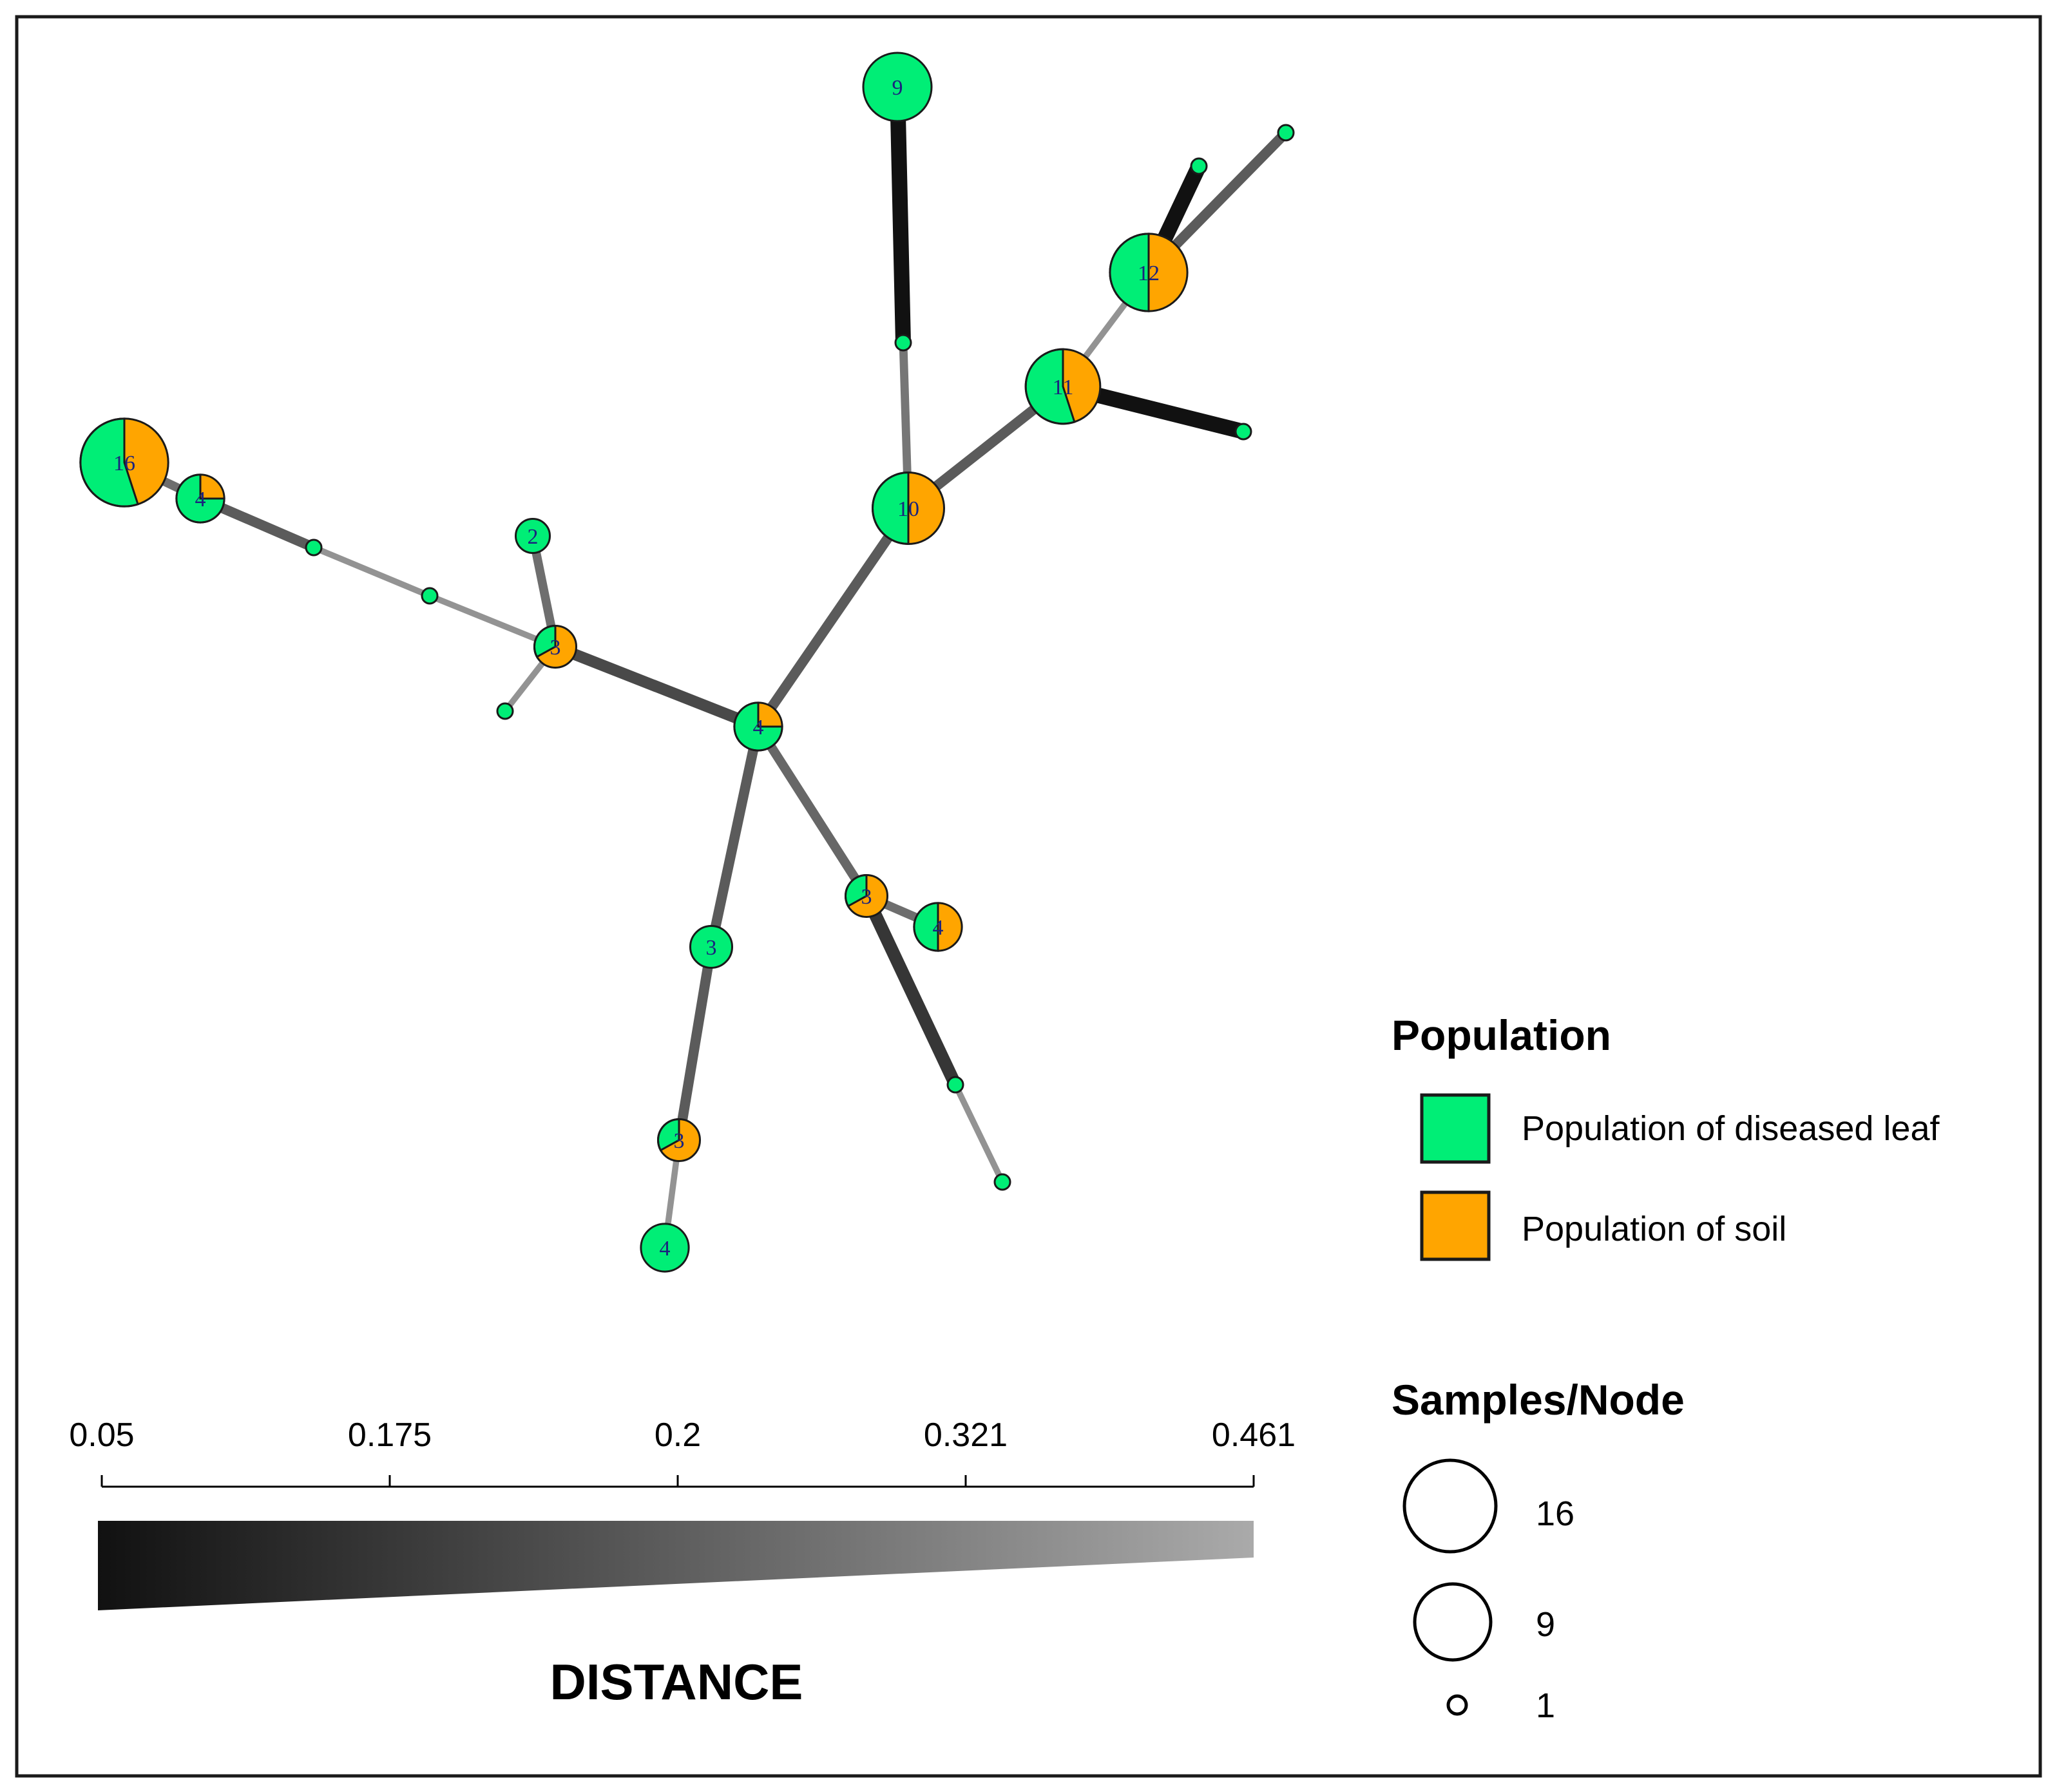 This screenshot has width=2057, height=1792. I want to click on node-s9-circle, so click(1002, 1182).